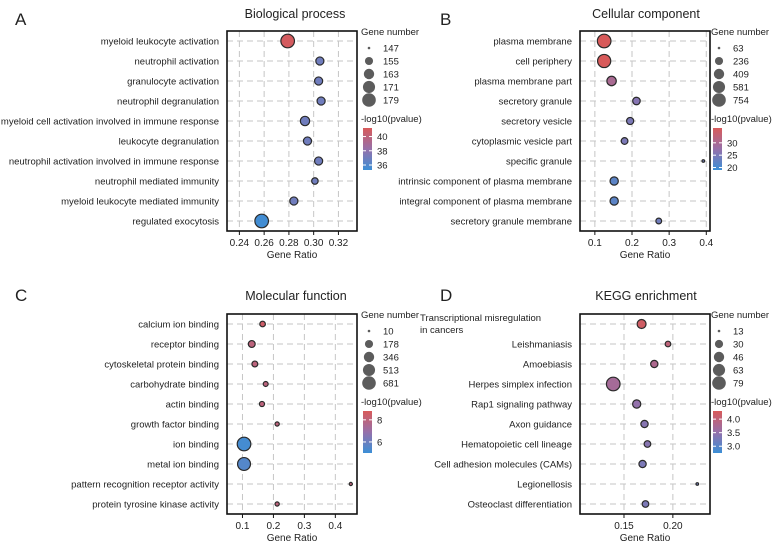  I want to click on size-legend-value: 46, so click(738, 358).